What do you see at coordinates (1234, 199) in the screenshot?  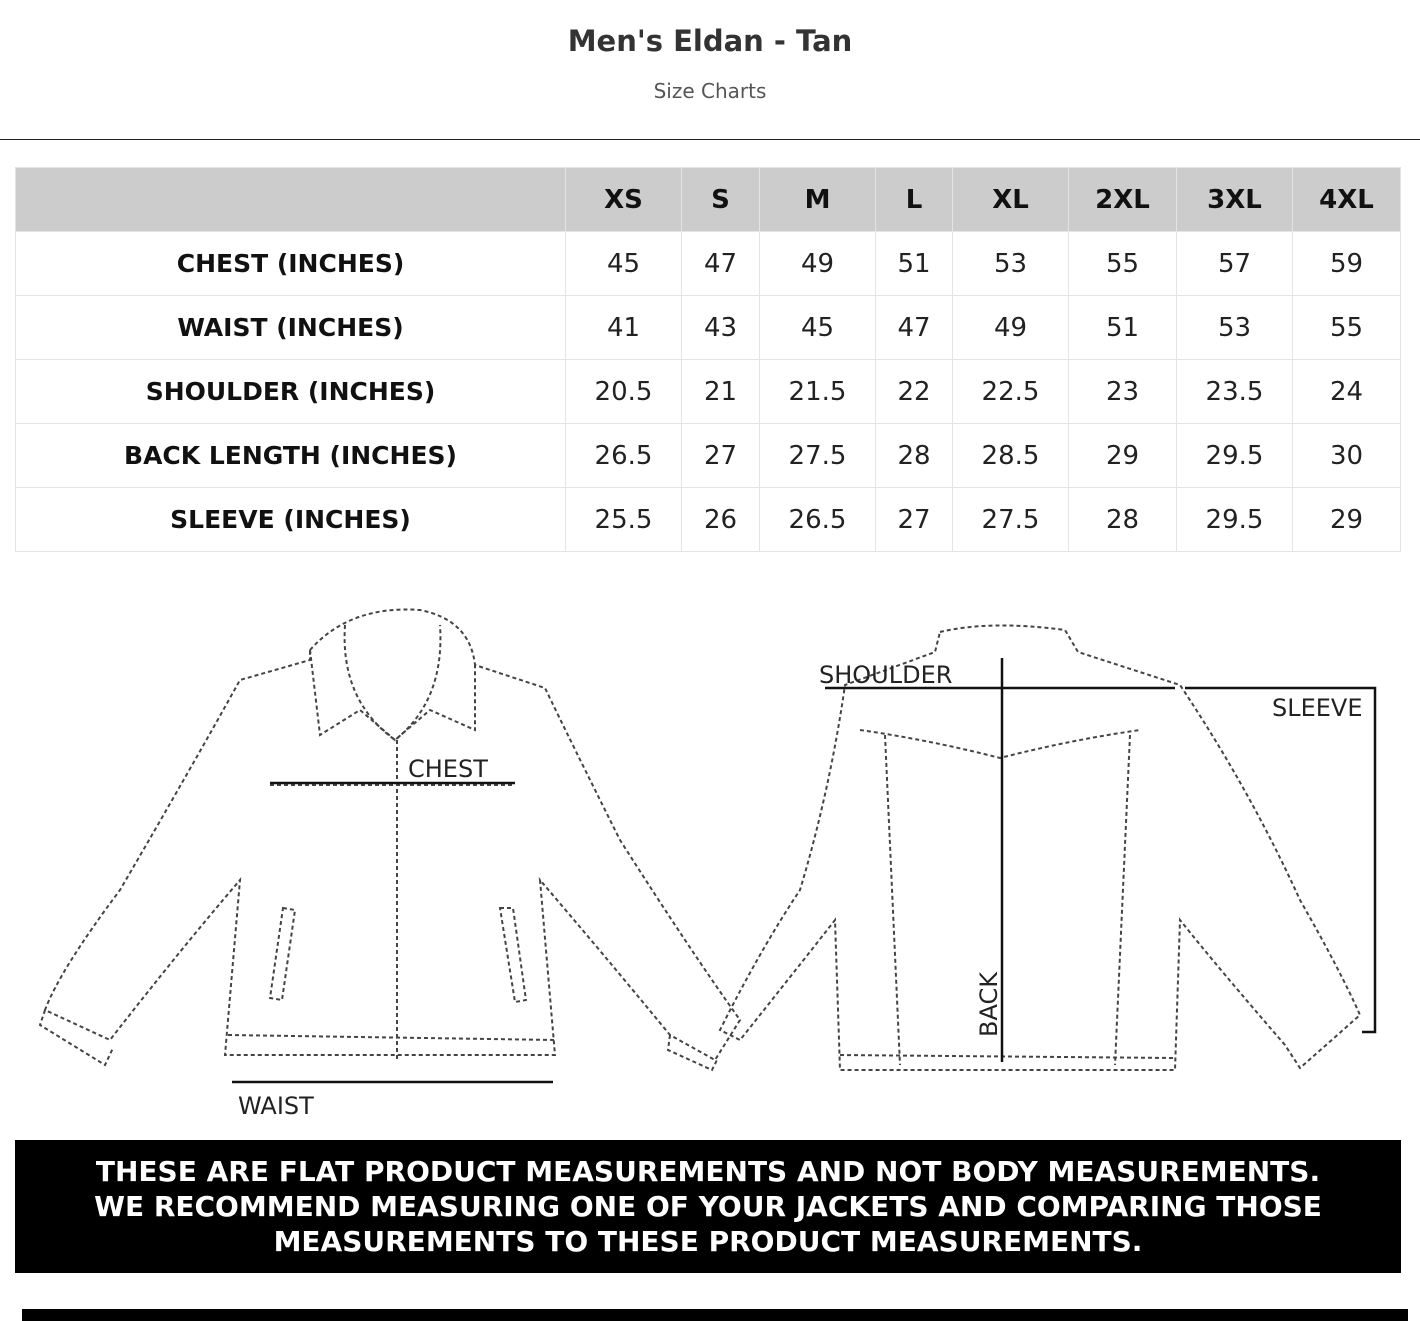 I see `size-header-3xl: 3XL` at bounding box center [1234, 199].